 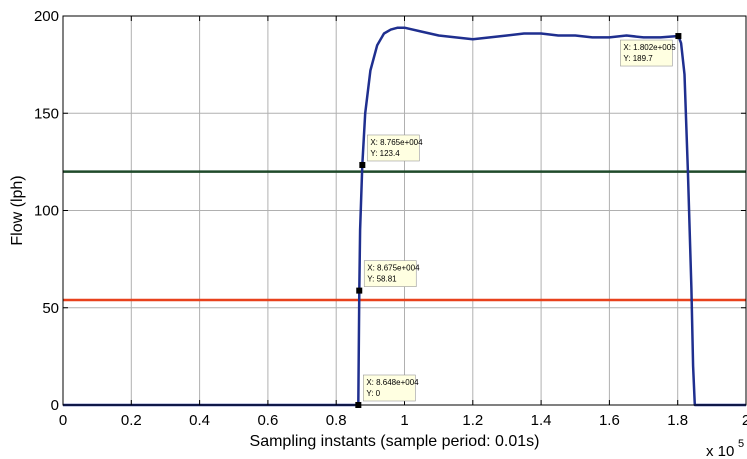 What do you see at coordinates (50, 308) in the screenshot?
I see `y-tick-label: 50` at bounding box center [50, 308].